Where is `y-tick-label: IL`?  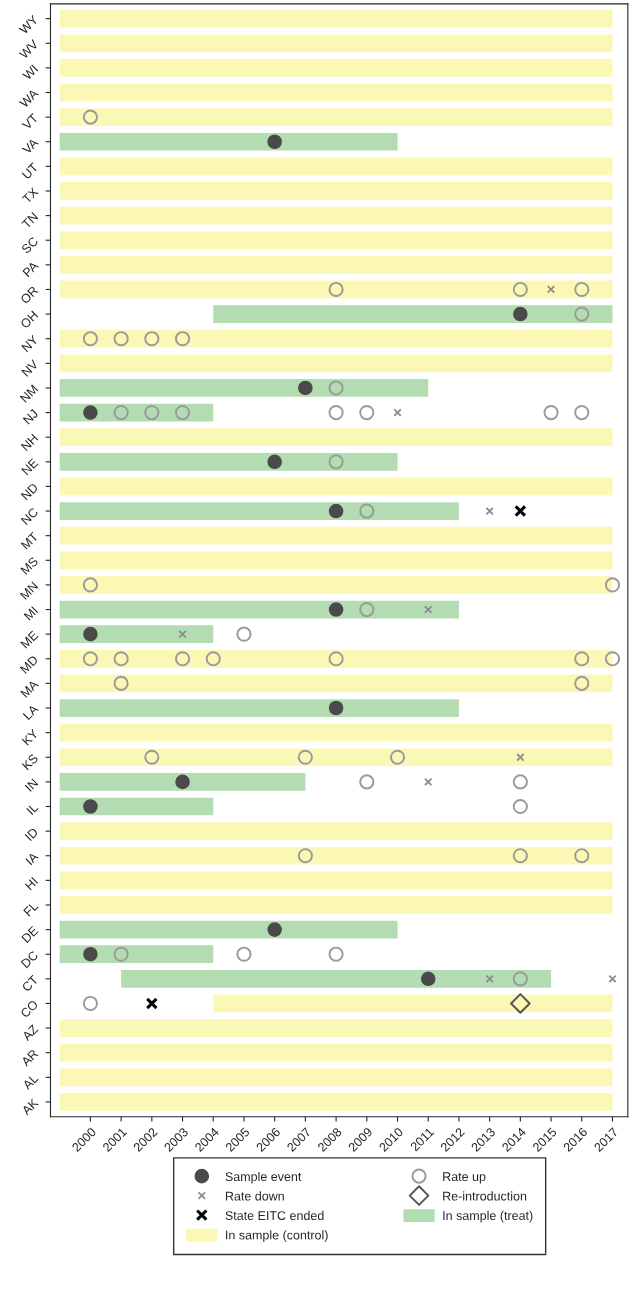
y-tick-label: IL is located at coordinates (32, 808).